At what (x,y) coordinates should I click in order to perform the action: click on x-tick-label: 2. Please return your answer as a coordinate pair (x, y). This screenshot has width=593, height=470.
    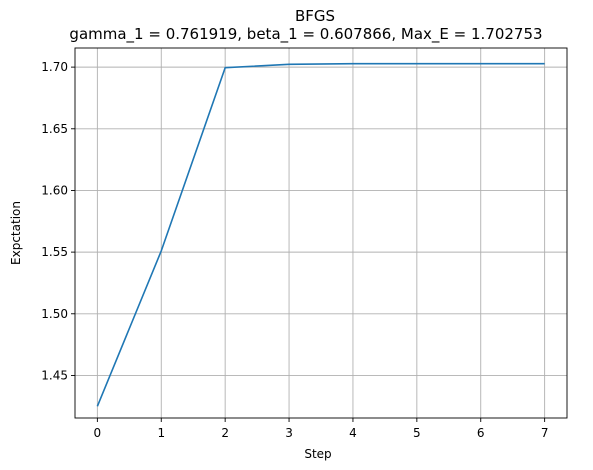
    Looking at the image, I should click on (225, 433).